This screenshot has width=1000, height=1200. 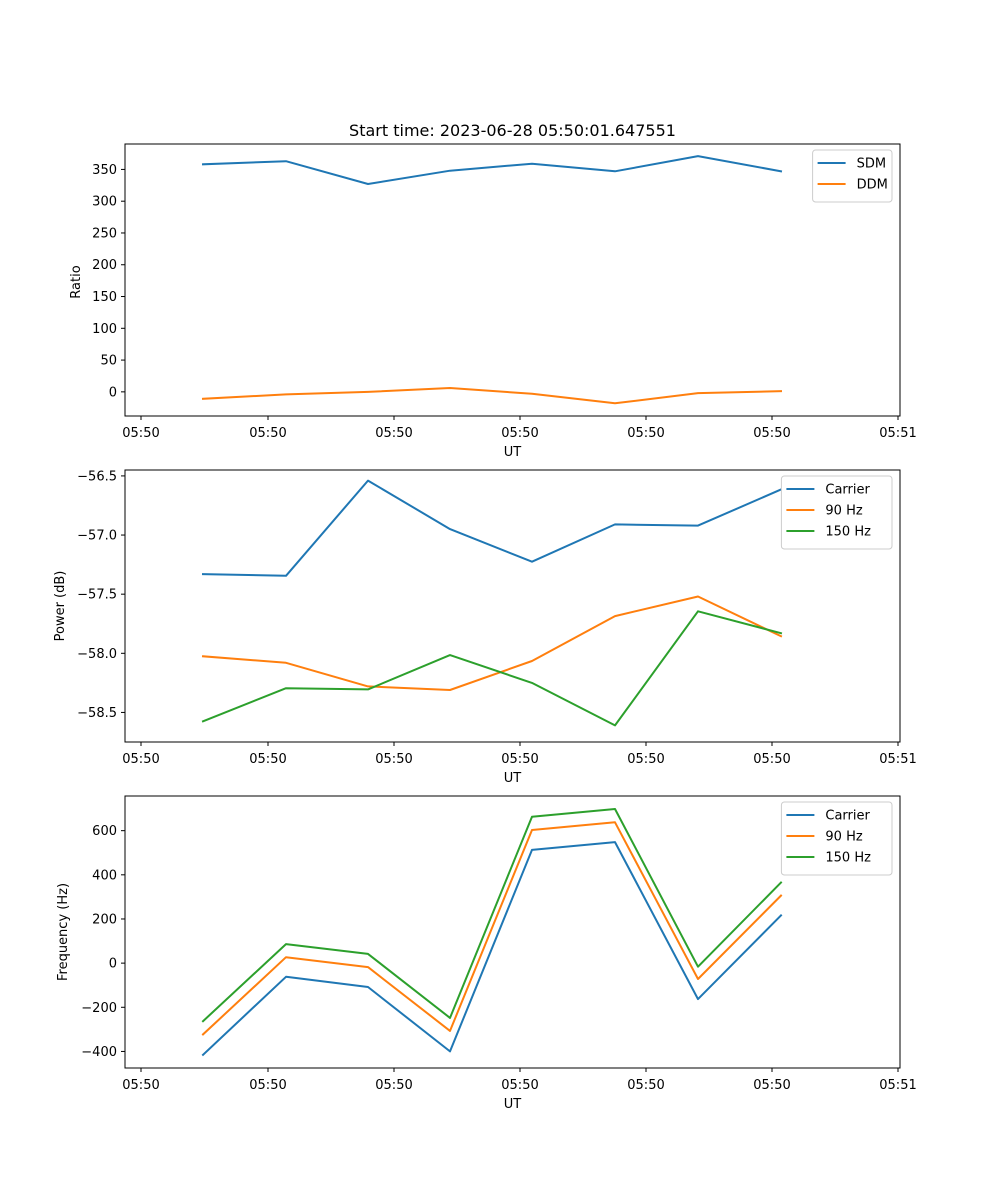 I want to click on legend-ratio: SDM DDM, so click(x=852, y=176).